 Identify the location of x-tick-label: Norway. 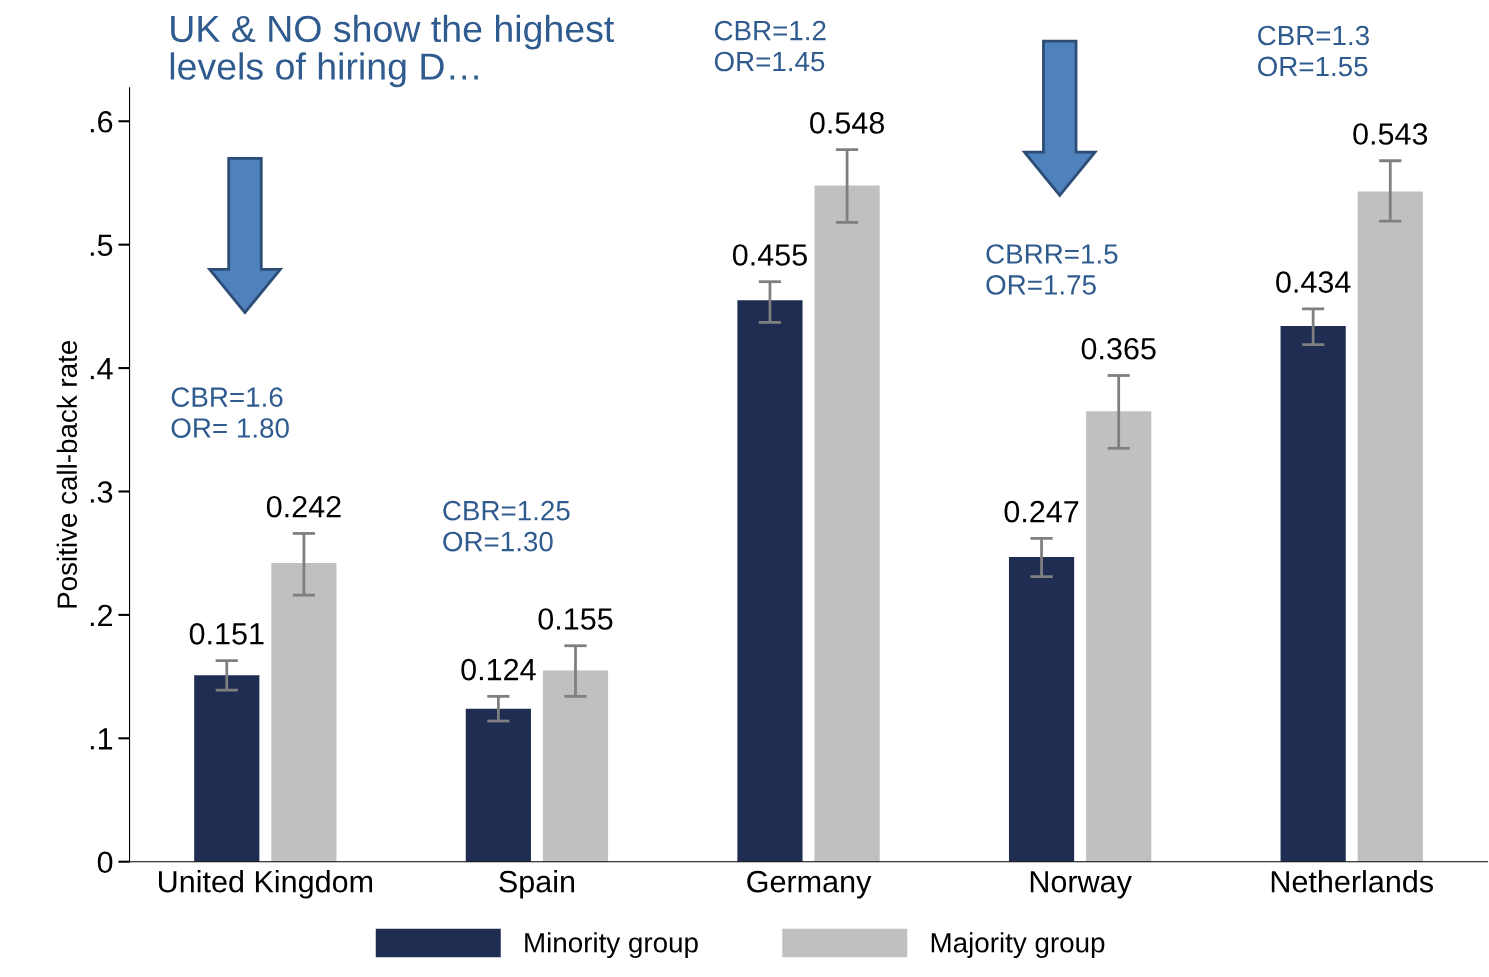
(1081, 885).